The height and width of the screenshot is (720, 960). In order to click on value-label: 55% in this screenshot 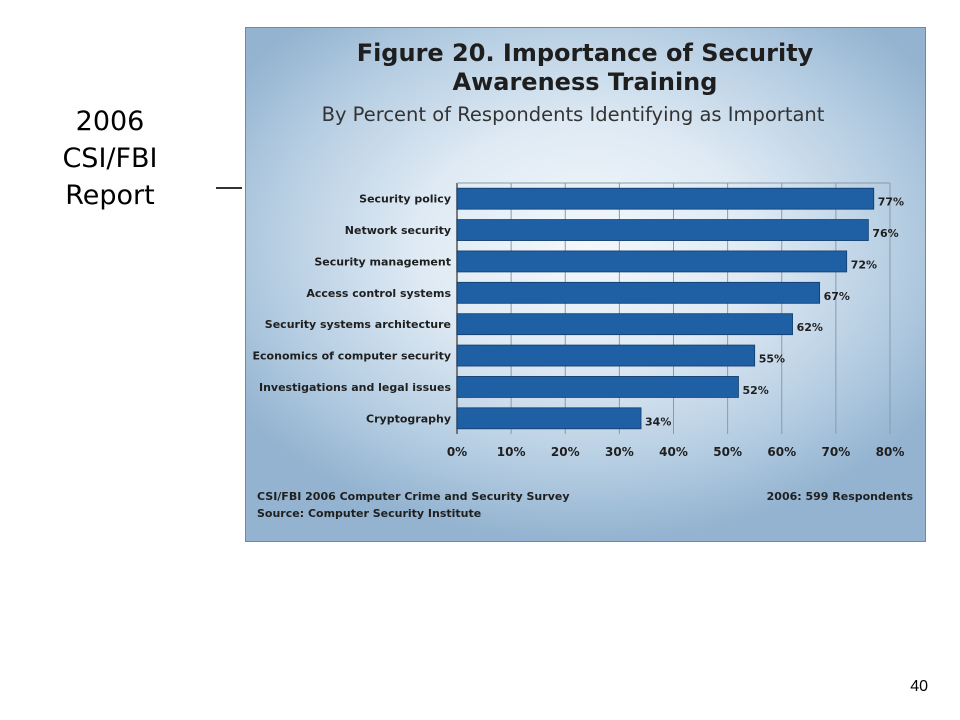, I will do `click(772, 359)`.